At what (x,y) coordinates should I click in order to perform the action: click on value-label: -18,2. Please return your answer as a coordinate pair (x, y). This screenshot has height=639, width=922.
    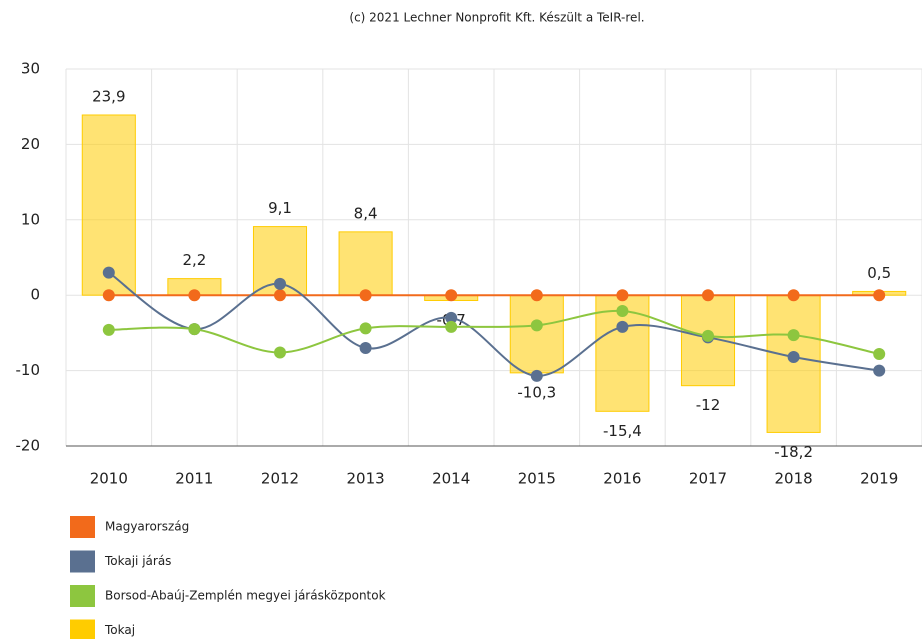
    Looking at the image, I should click on (793, 452).